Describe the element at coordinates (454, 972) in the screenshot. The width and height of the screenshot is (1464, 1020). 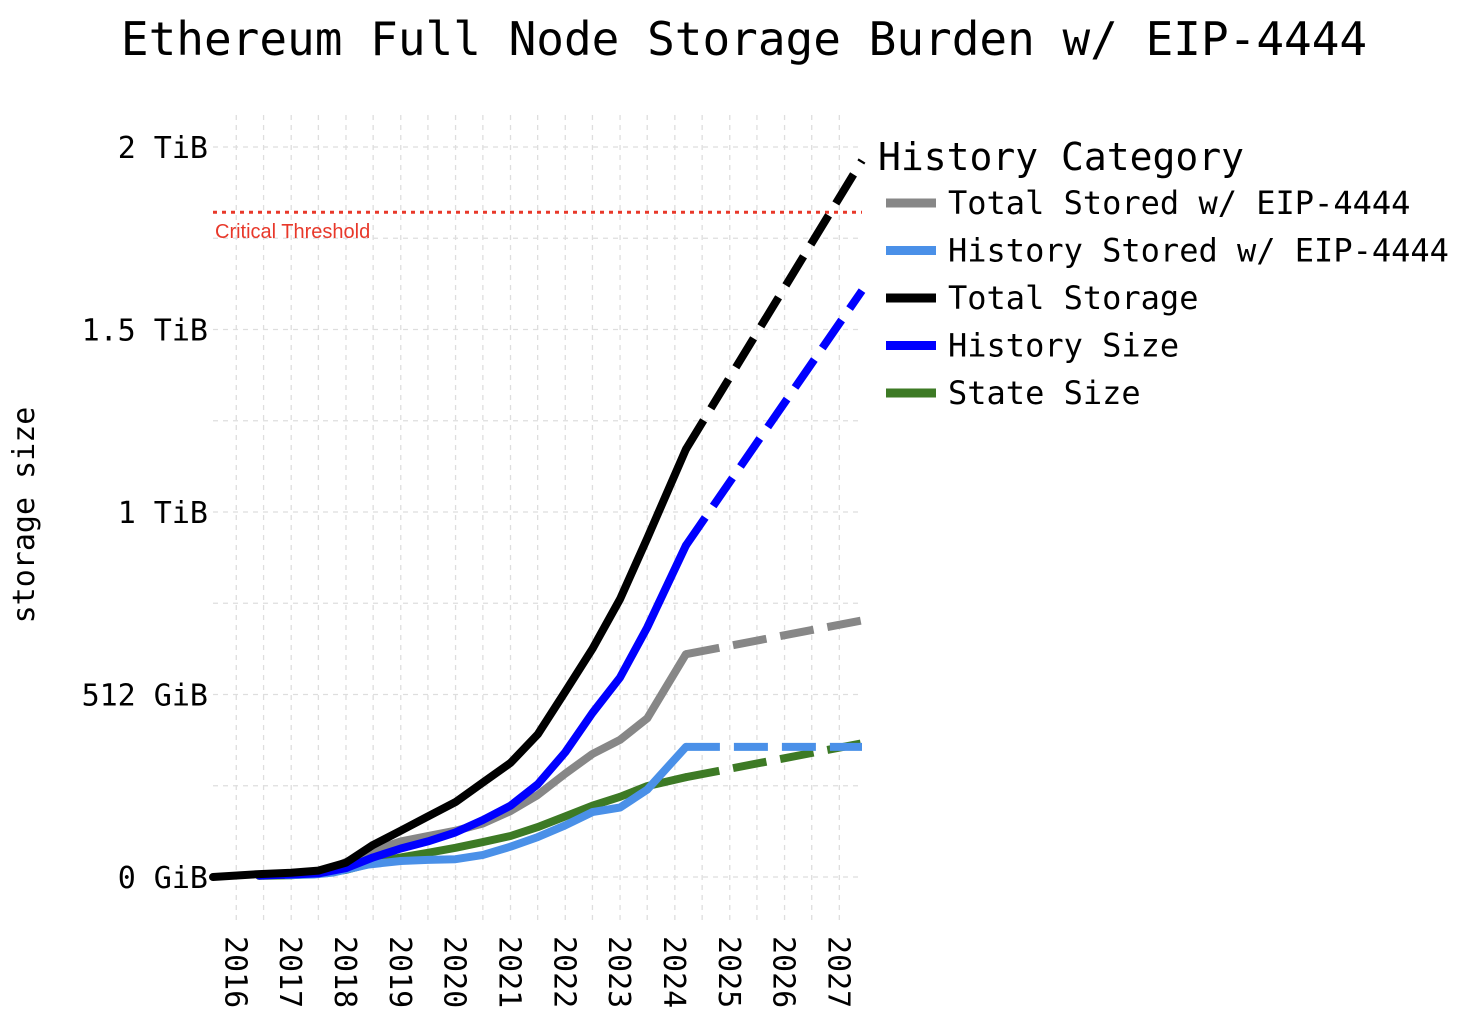
I see `x-tick-label: 2020` at that location.